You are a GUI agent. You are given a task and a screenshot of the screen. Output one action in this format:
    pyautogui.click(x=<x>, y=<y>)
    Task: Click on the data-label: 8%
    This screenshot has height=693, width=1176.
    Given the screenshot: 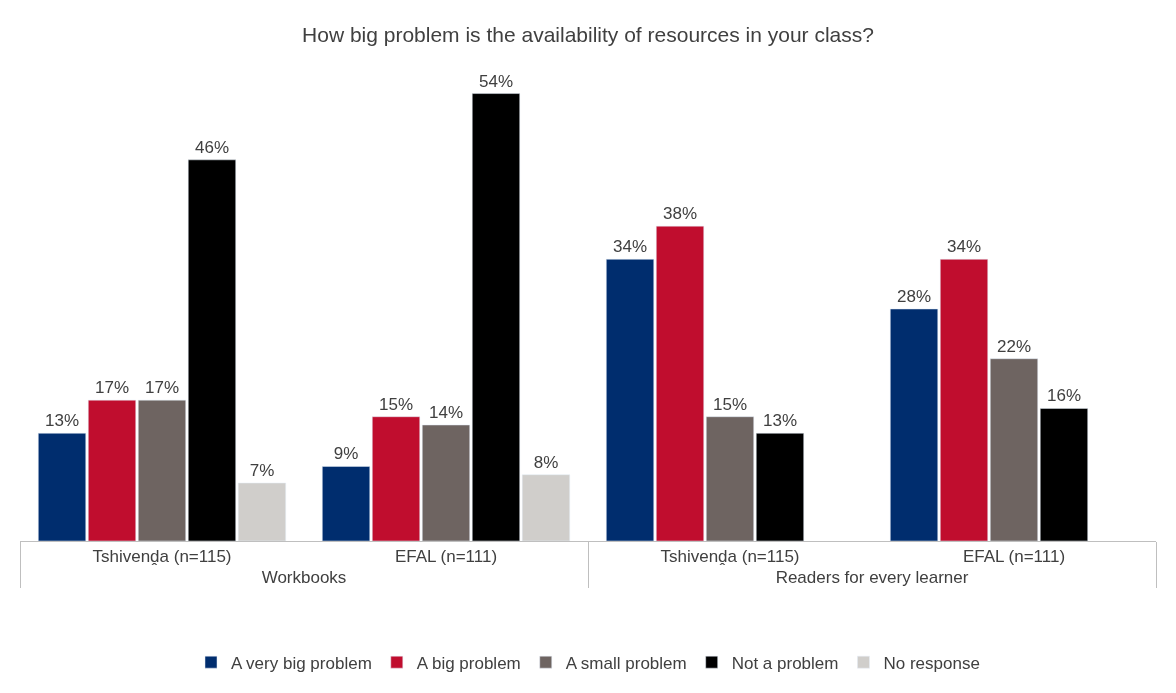 What is the action you would take?
    pyautogui.click(x=546, y=462)
    